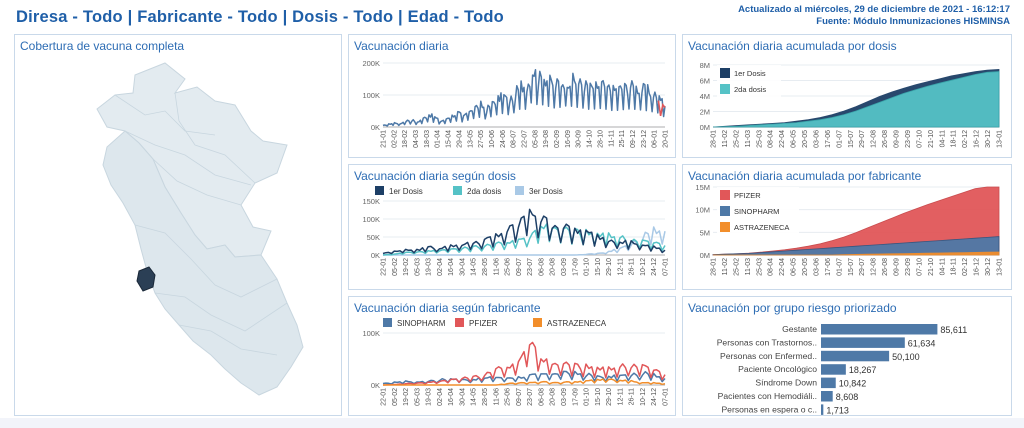  What do you see at coordinates (977, 267) in the screenshot?
I see `cummaker-x-tick: 16-12` at bounding box center [977, 267].